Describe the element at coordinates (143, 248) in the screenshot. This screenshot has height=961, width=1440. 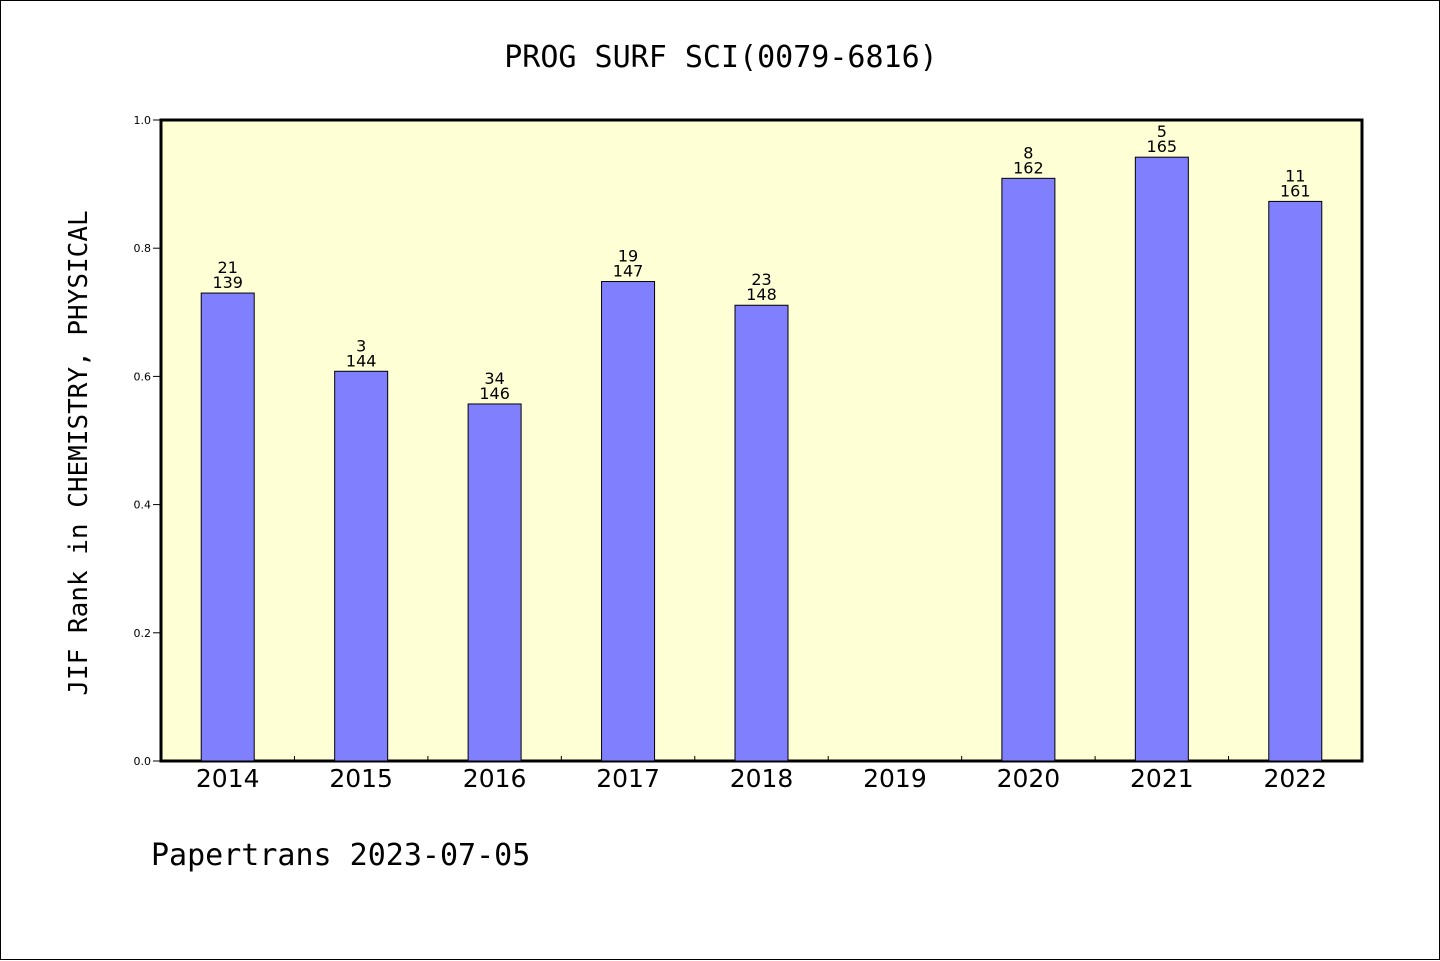
I see `y-tick-label: 0.8` at that location.